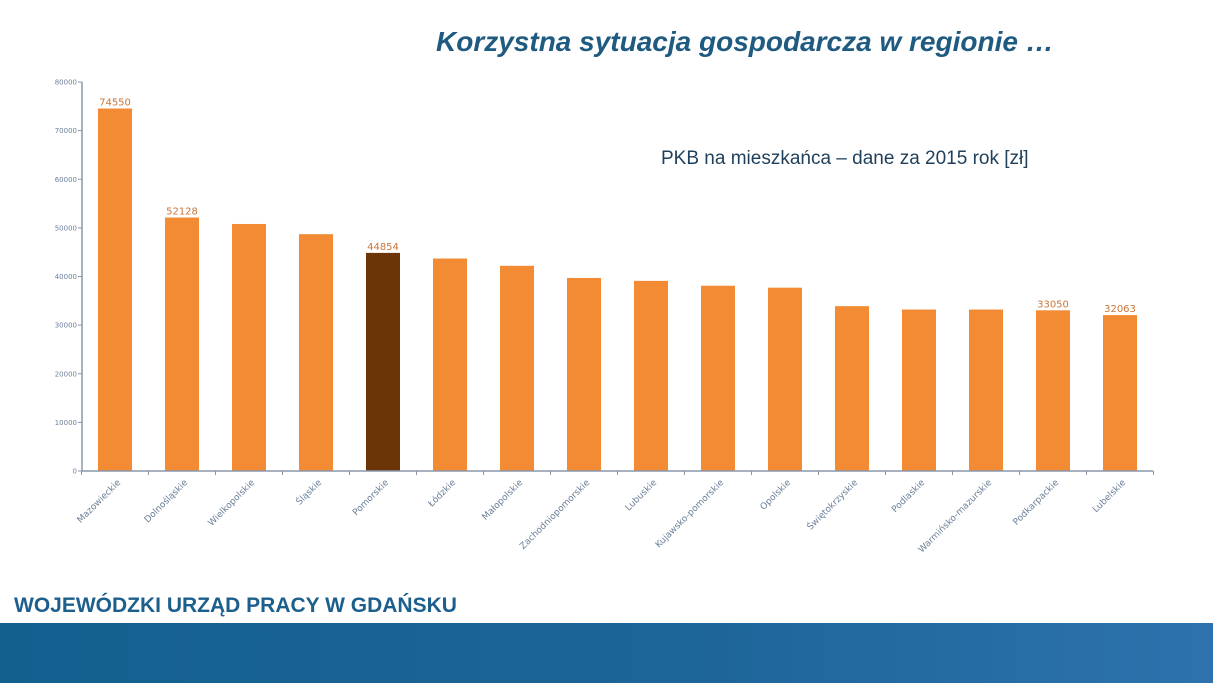  Describe the element at coordinates (115, 103) in the screenshot. I see `data-label-0: 74550` at that location.